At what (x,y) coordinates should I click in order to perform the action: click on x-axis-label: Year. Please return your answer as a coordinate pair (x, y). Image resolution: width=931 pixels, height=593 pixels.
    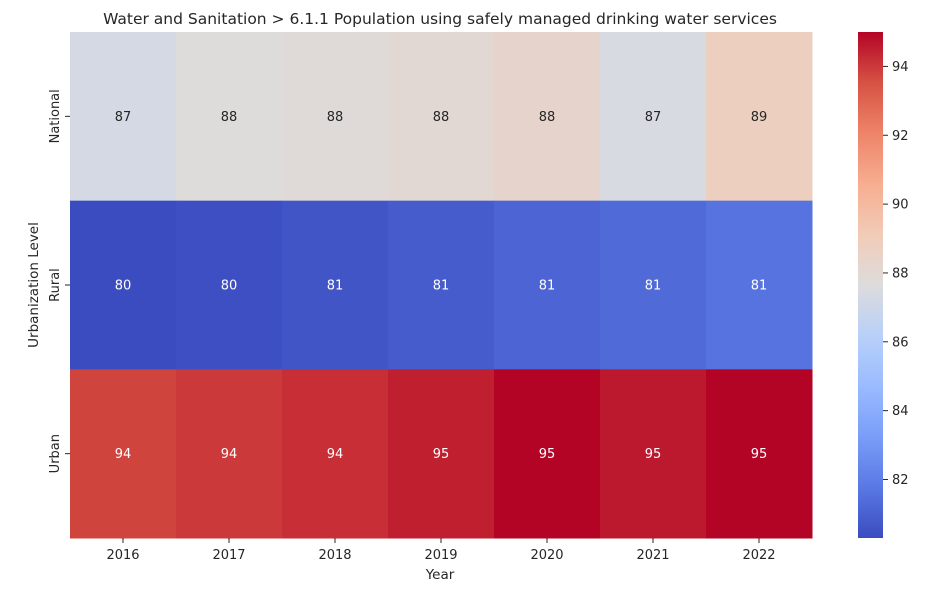
    Looking at the image, I should click on (440, 575).